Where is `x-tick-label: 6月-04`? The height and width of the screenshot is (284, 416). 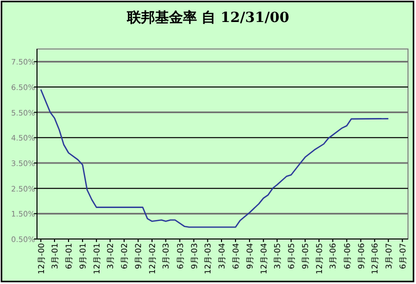 x-tick-label: 6月-04 is located at coordinates (236, 256).